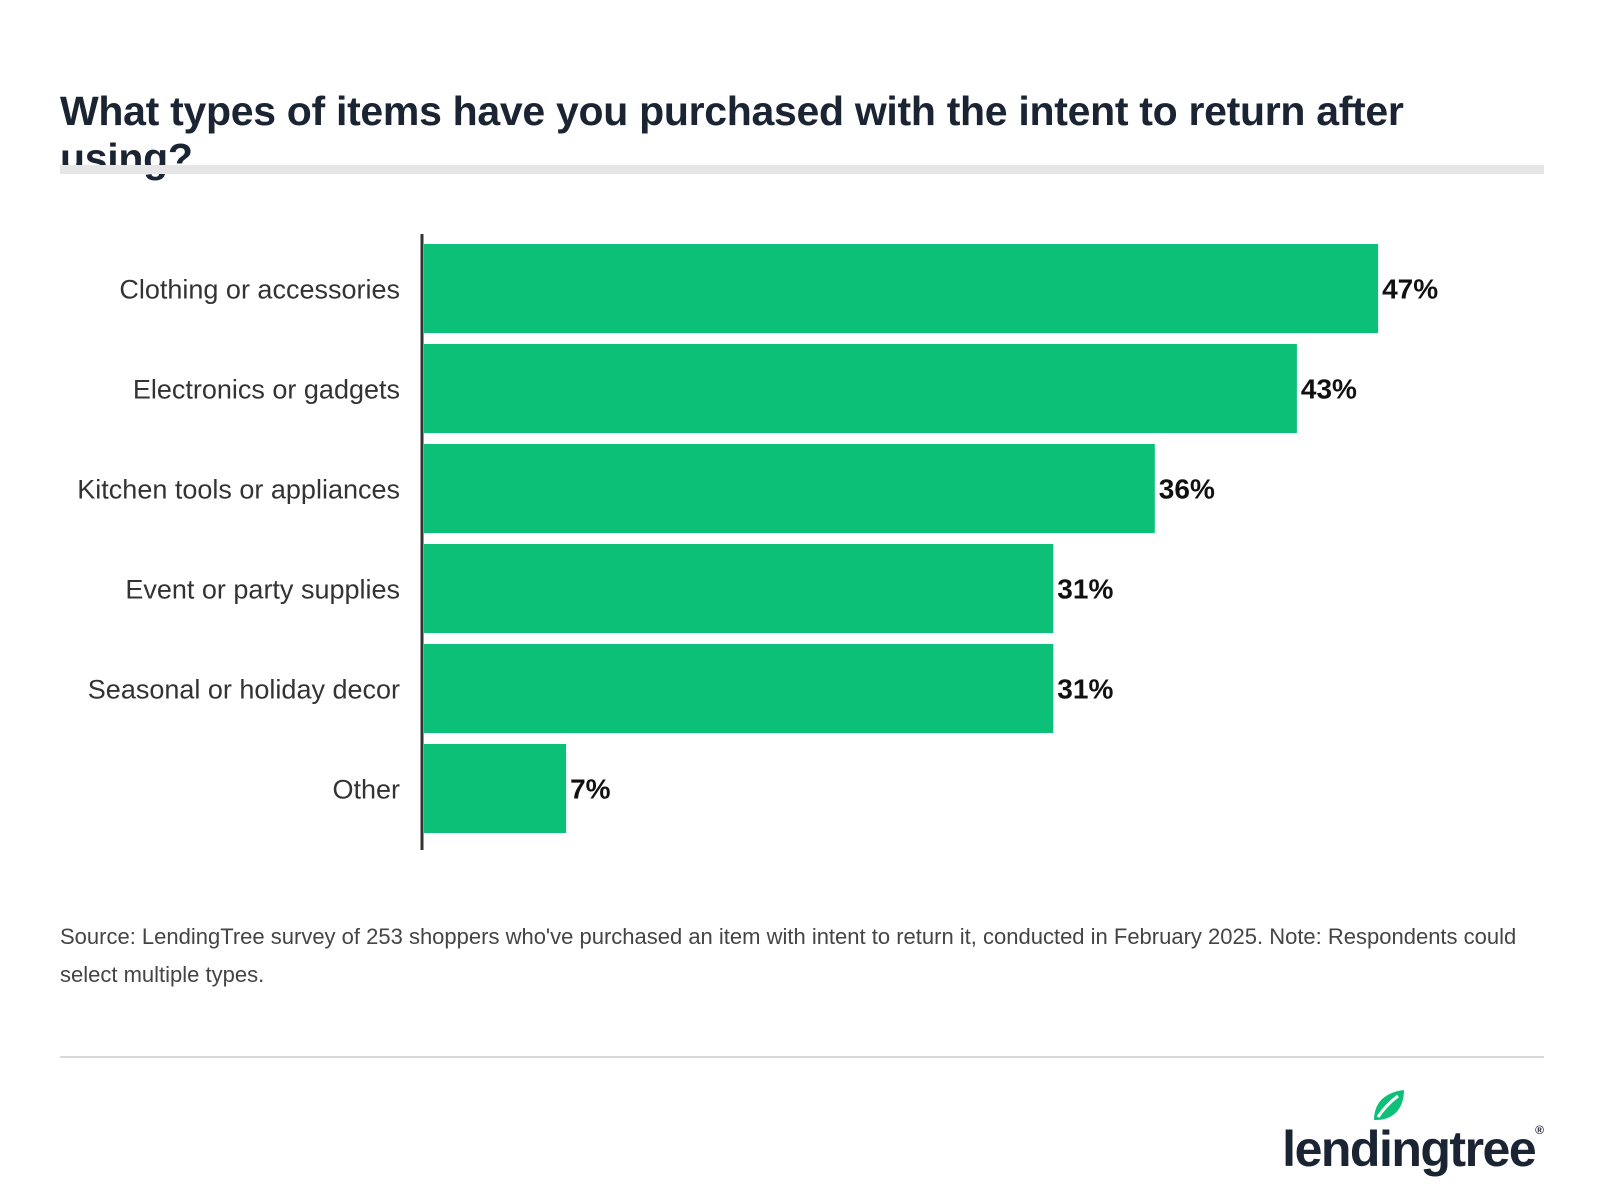  I want to click on category-label: Other, so click(366, 790).